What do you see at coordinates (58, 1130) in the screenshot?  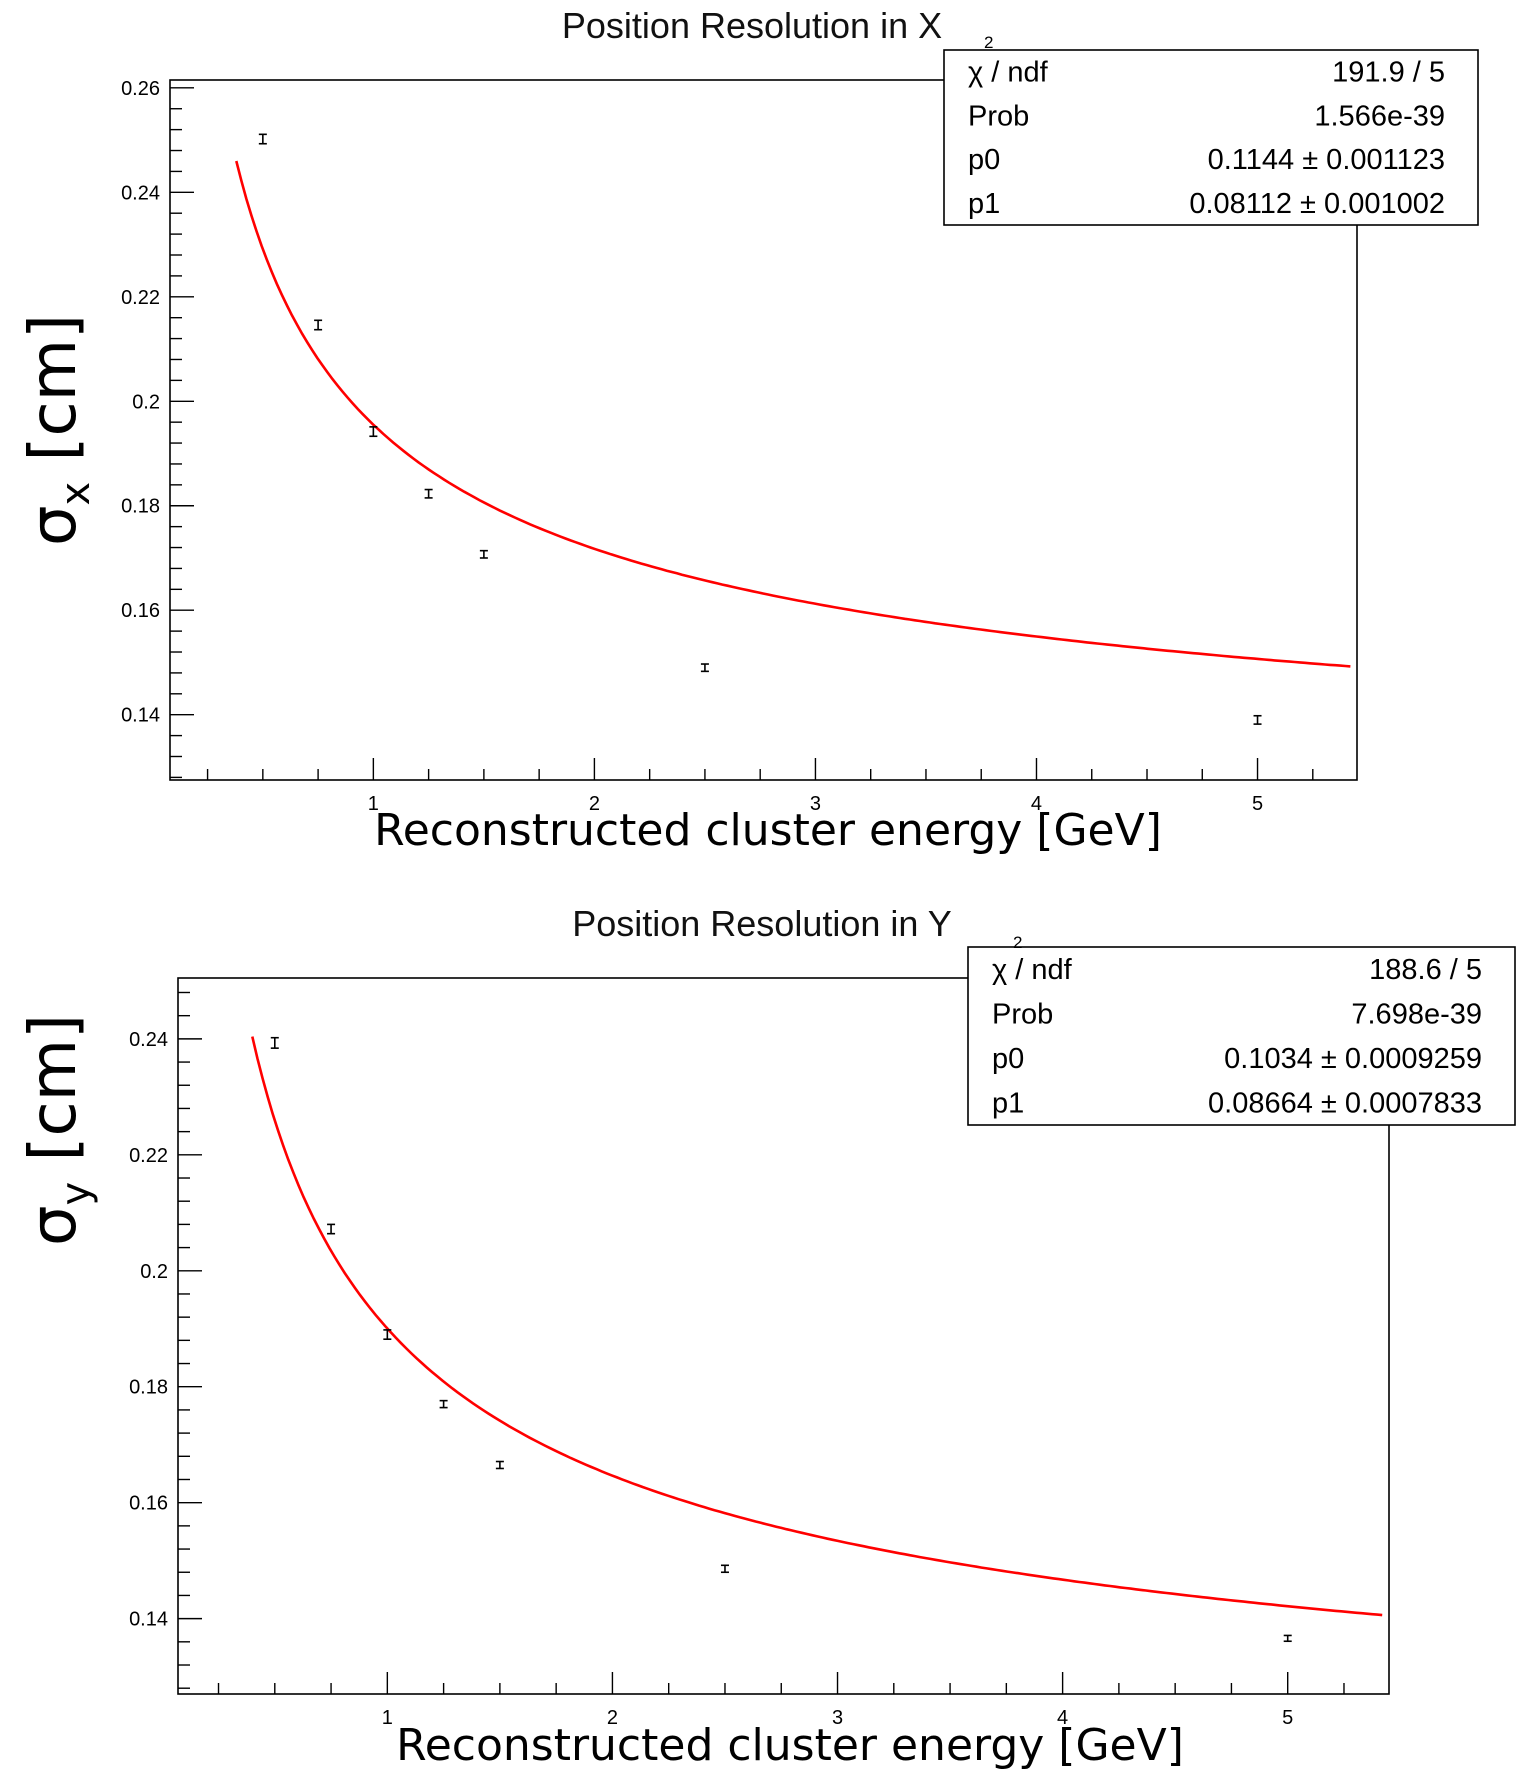 I see `y-axis-label: σy [cm]` at bounding box center [58, 1130].